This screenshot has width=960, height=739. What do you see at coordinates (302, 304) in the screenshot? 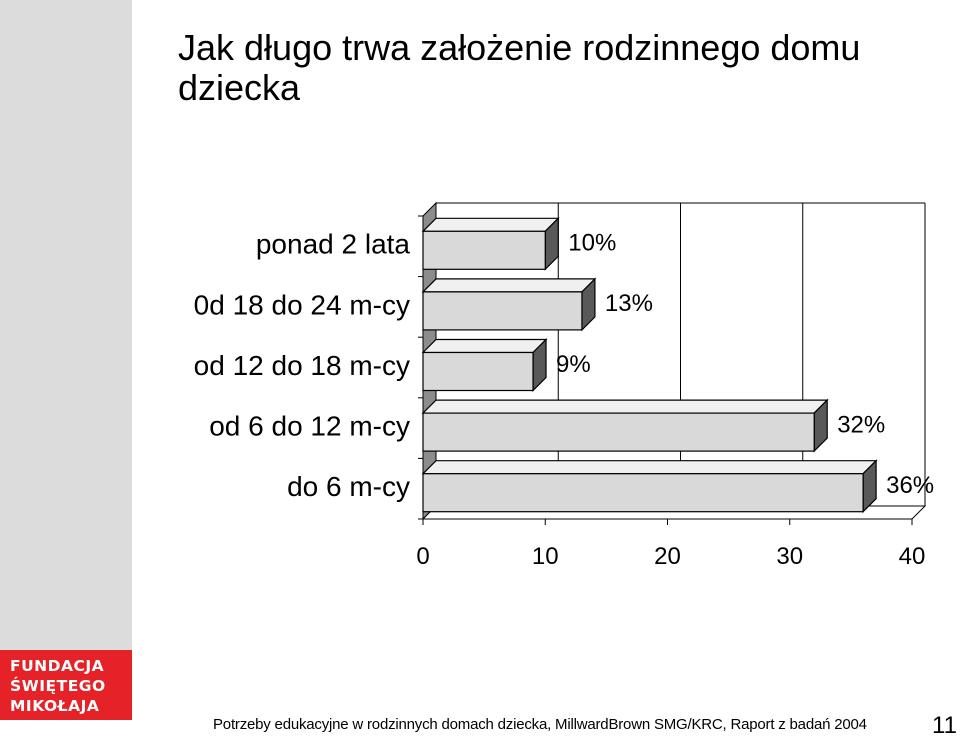
I see `category-label-1: 0d 18 do 24 m-cy` at bounding box center [302, 304].